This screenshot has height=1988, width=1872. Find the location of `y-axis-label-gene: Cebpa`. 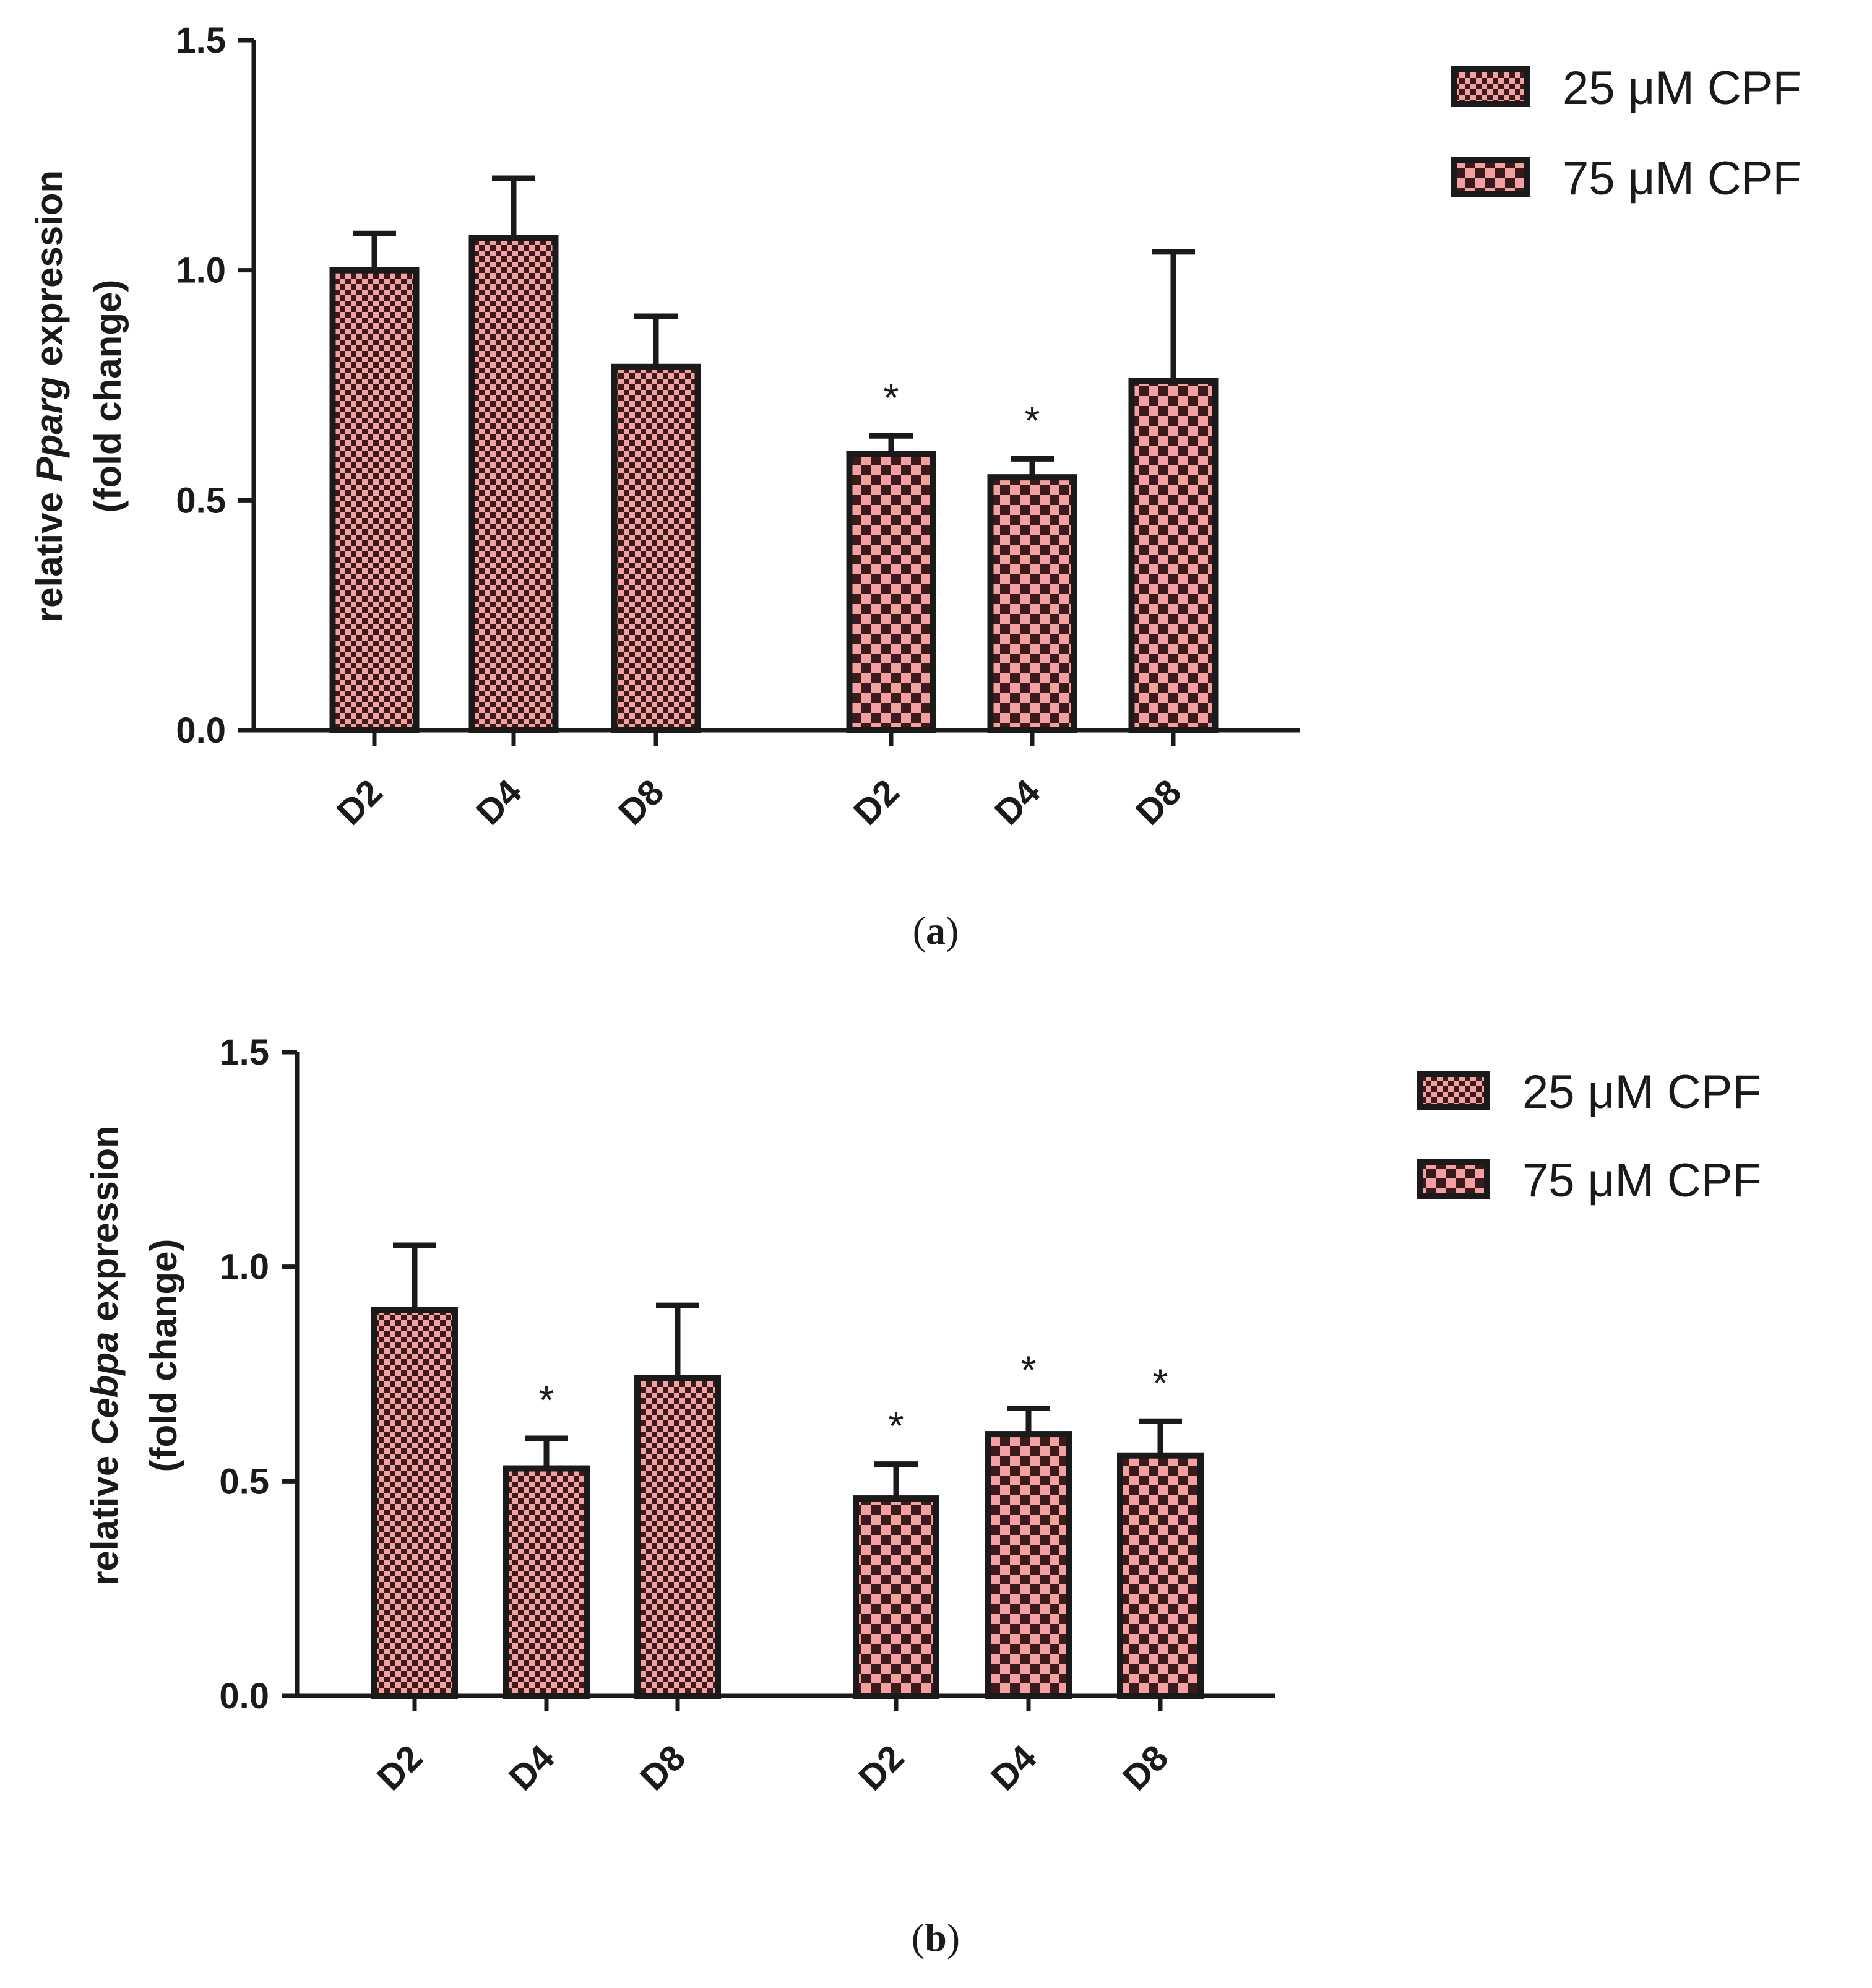

y-axis-label-gene: Cebpa is located at coordinates (105, 1388).